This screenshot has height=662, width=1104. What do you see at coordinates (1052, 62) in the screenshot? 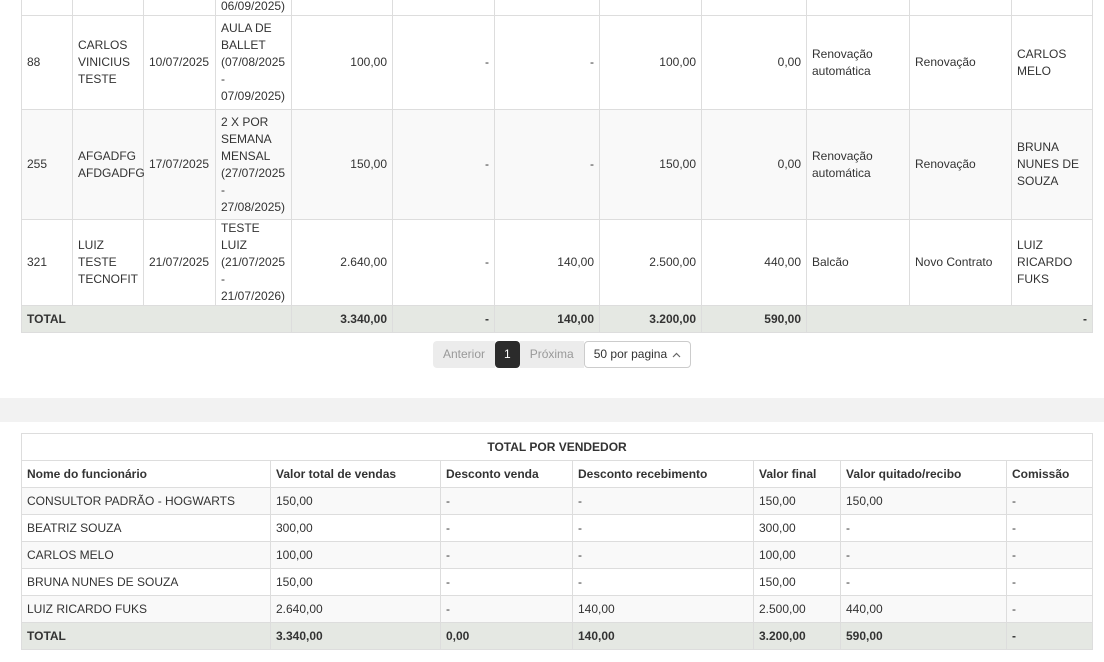
I see `seller-cell: CARLOS MELO` at bounding box center [1052, 62].